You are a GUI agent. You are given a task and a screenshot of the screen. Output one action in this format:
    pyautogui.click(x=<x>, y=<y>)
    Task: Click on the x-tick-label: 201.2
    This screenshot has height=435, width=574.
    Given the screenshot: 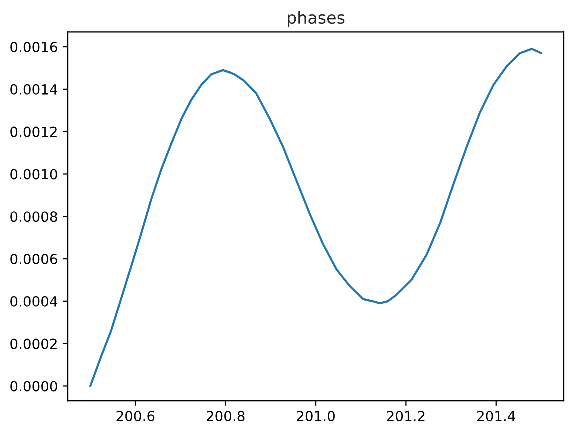 What is the action you would take?
    pyautogui.click(x=406, y=416)
    